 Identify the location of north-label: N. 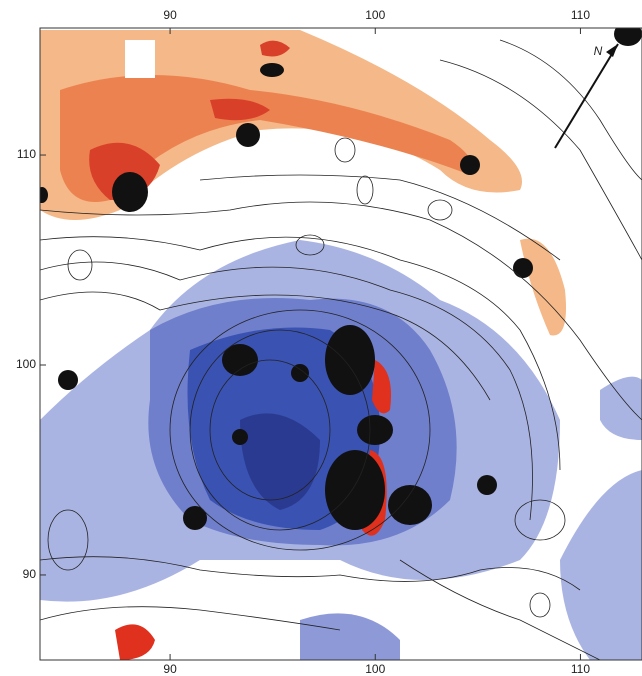
(598, 51).